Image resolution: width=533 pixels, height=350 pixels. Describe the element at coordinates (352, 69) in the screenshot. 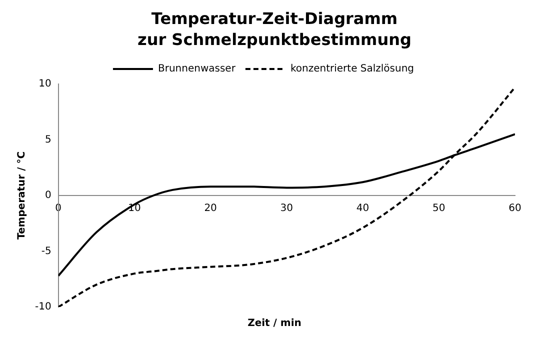

I see `legend-label: konzentrierte Salzlösung` at that location.